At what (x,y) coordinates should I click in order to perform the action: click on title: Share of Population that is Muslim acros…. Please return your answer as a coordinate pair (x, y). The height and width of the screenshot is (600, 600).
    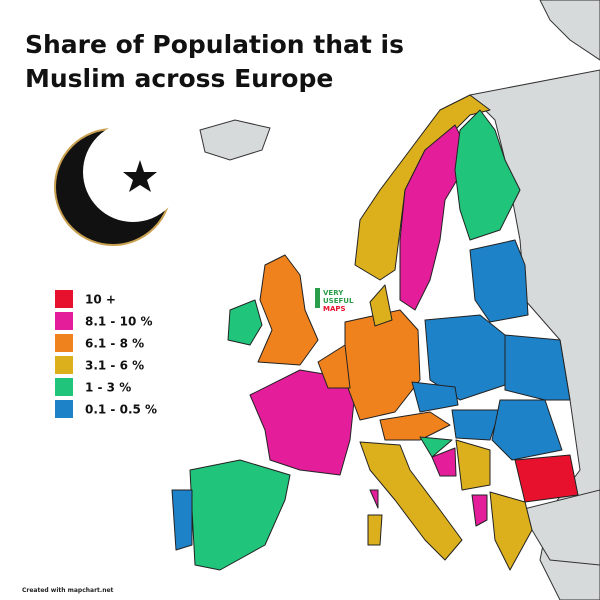
    Looking at the image, I should click on (214, 62).